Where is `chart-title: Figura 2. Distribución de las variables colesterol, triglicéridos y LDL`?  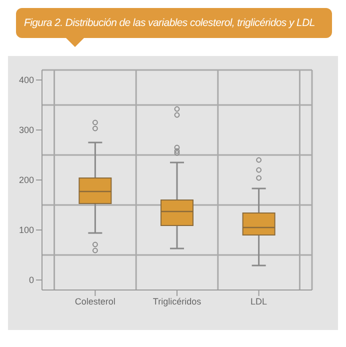 chart-title: Figura 2. Distribución de las variables colesterol, triglicéridos y LDL is located at coordinates (174, 23).